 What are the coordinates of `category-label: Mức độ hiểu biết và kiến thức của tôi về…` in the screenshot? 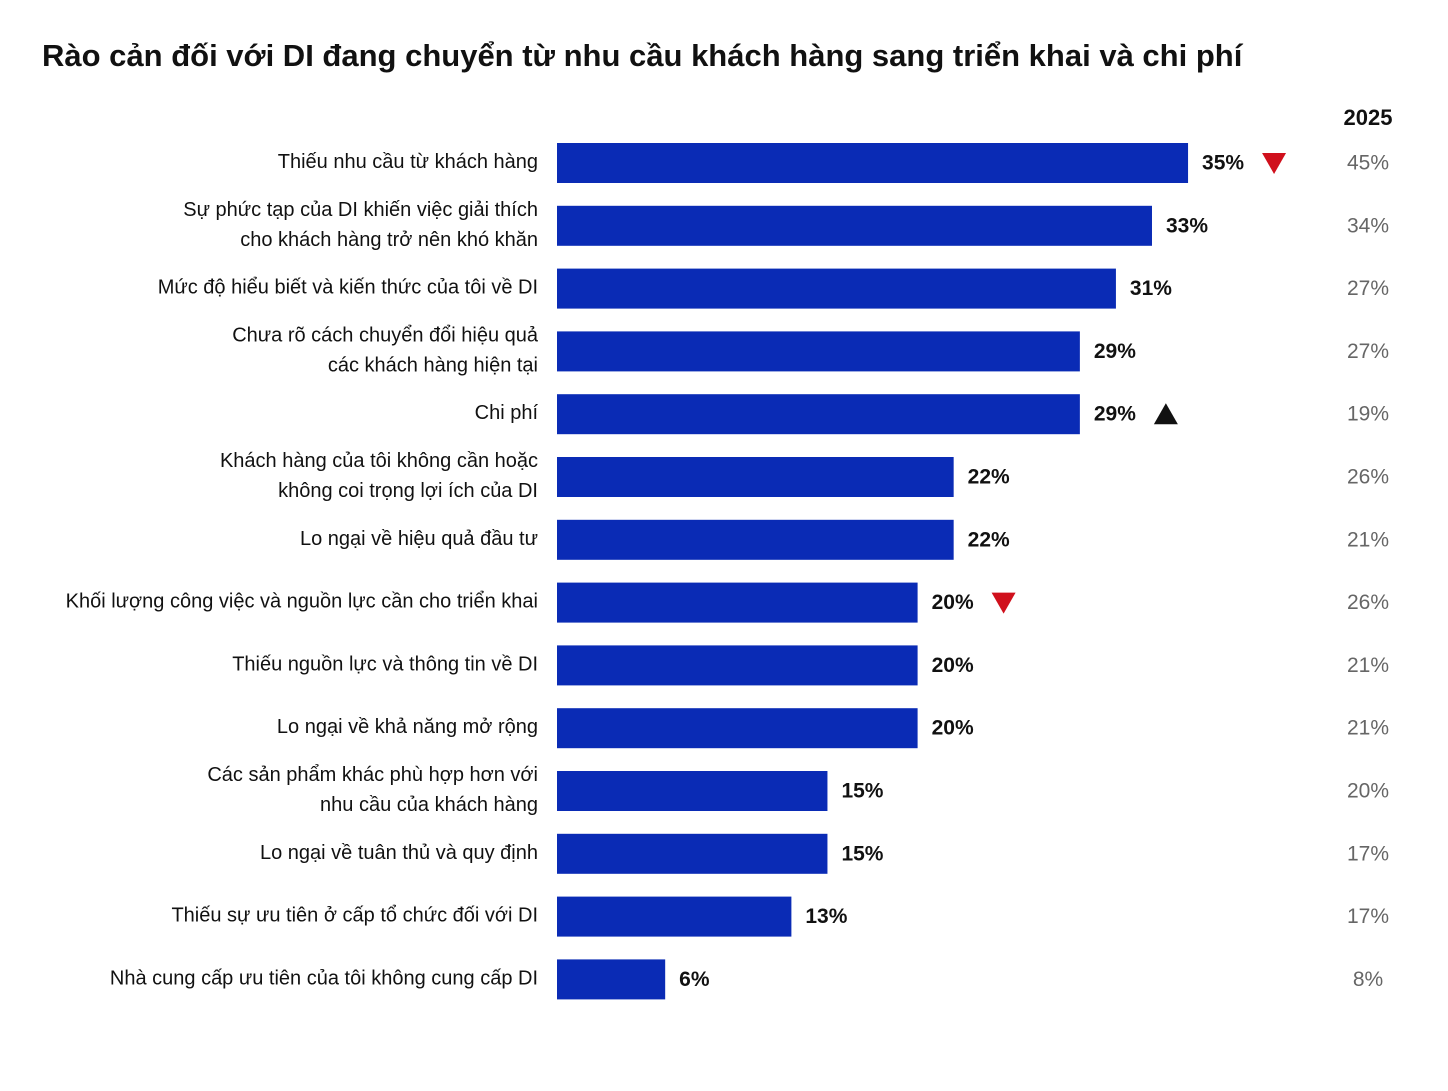 It's located at (348, 288).